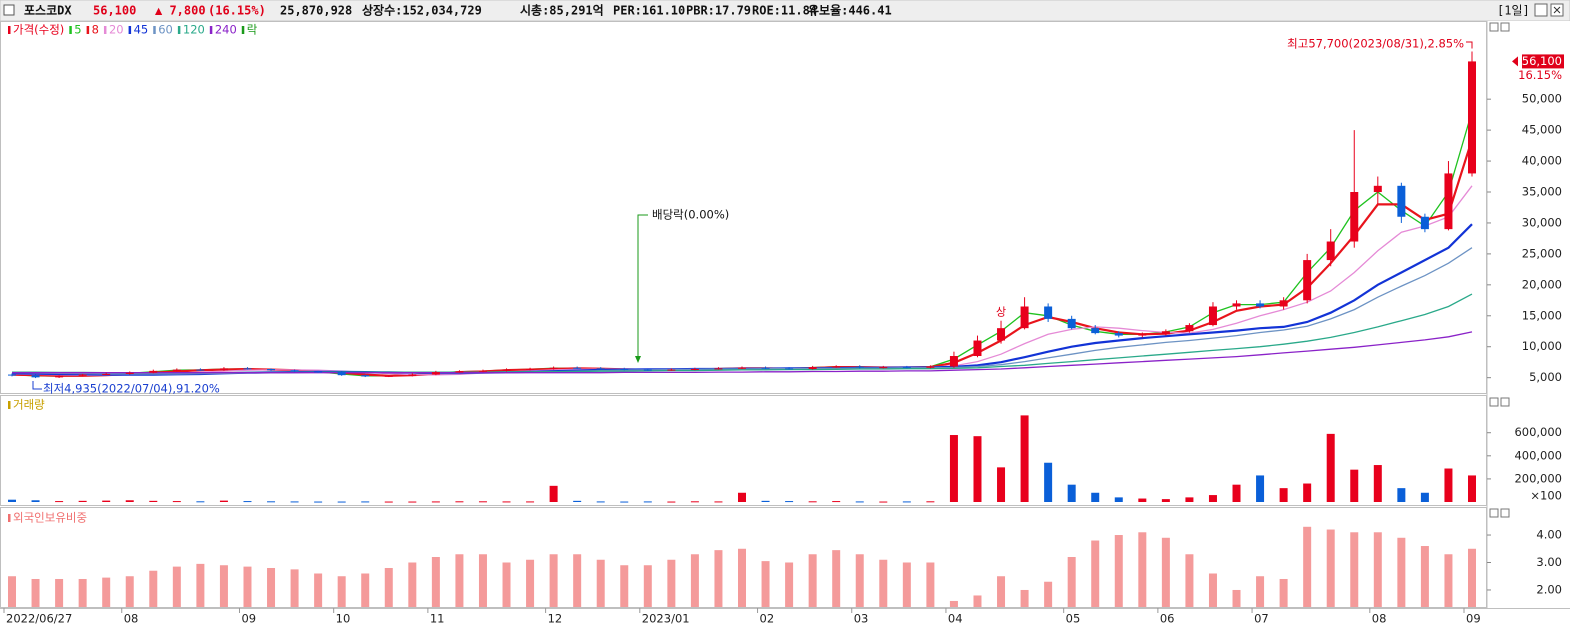 The image size is (1570, 629). I want to click on panel-title-swatch, so click(9, 518).